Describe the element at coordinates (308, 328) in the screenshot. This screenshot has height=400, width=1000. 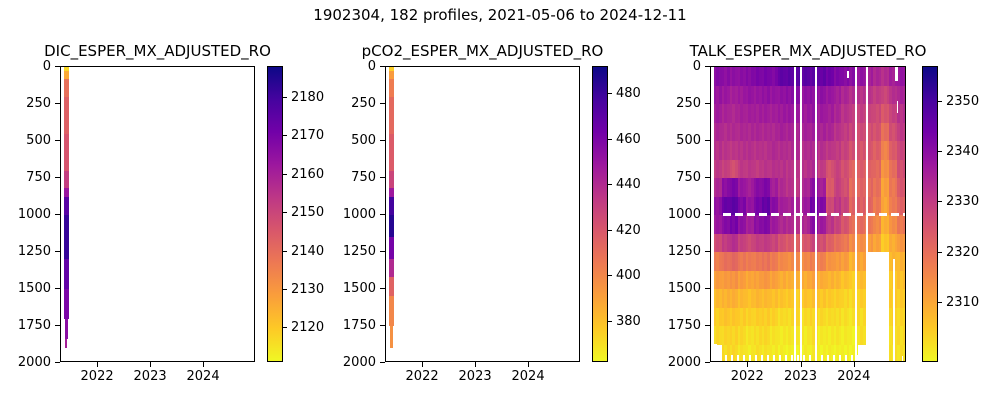
I see `colorbar-tick-label: 2120` at that location.